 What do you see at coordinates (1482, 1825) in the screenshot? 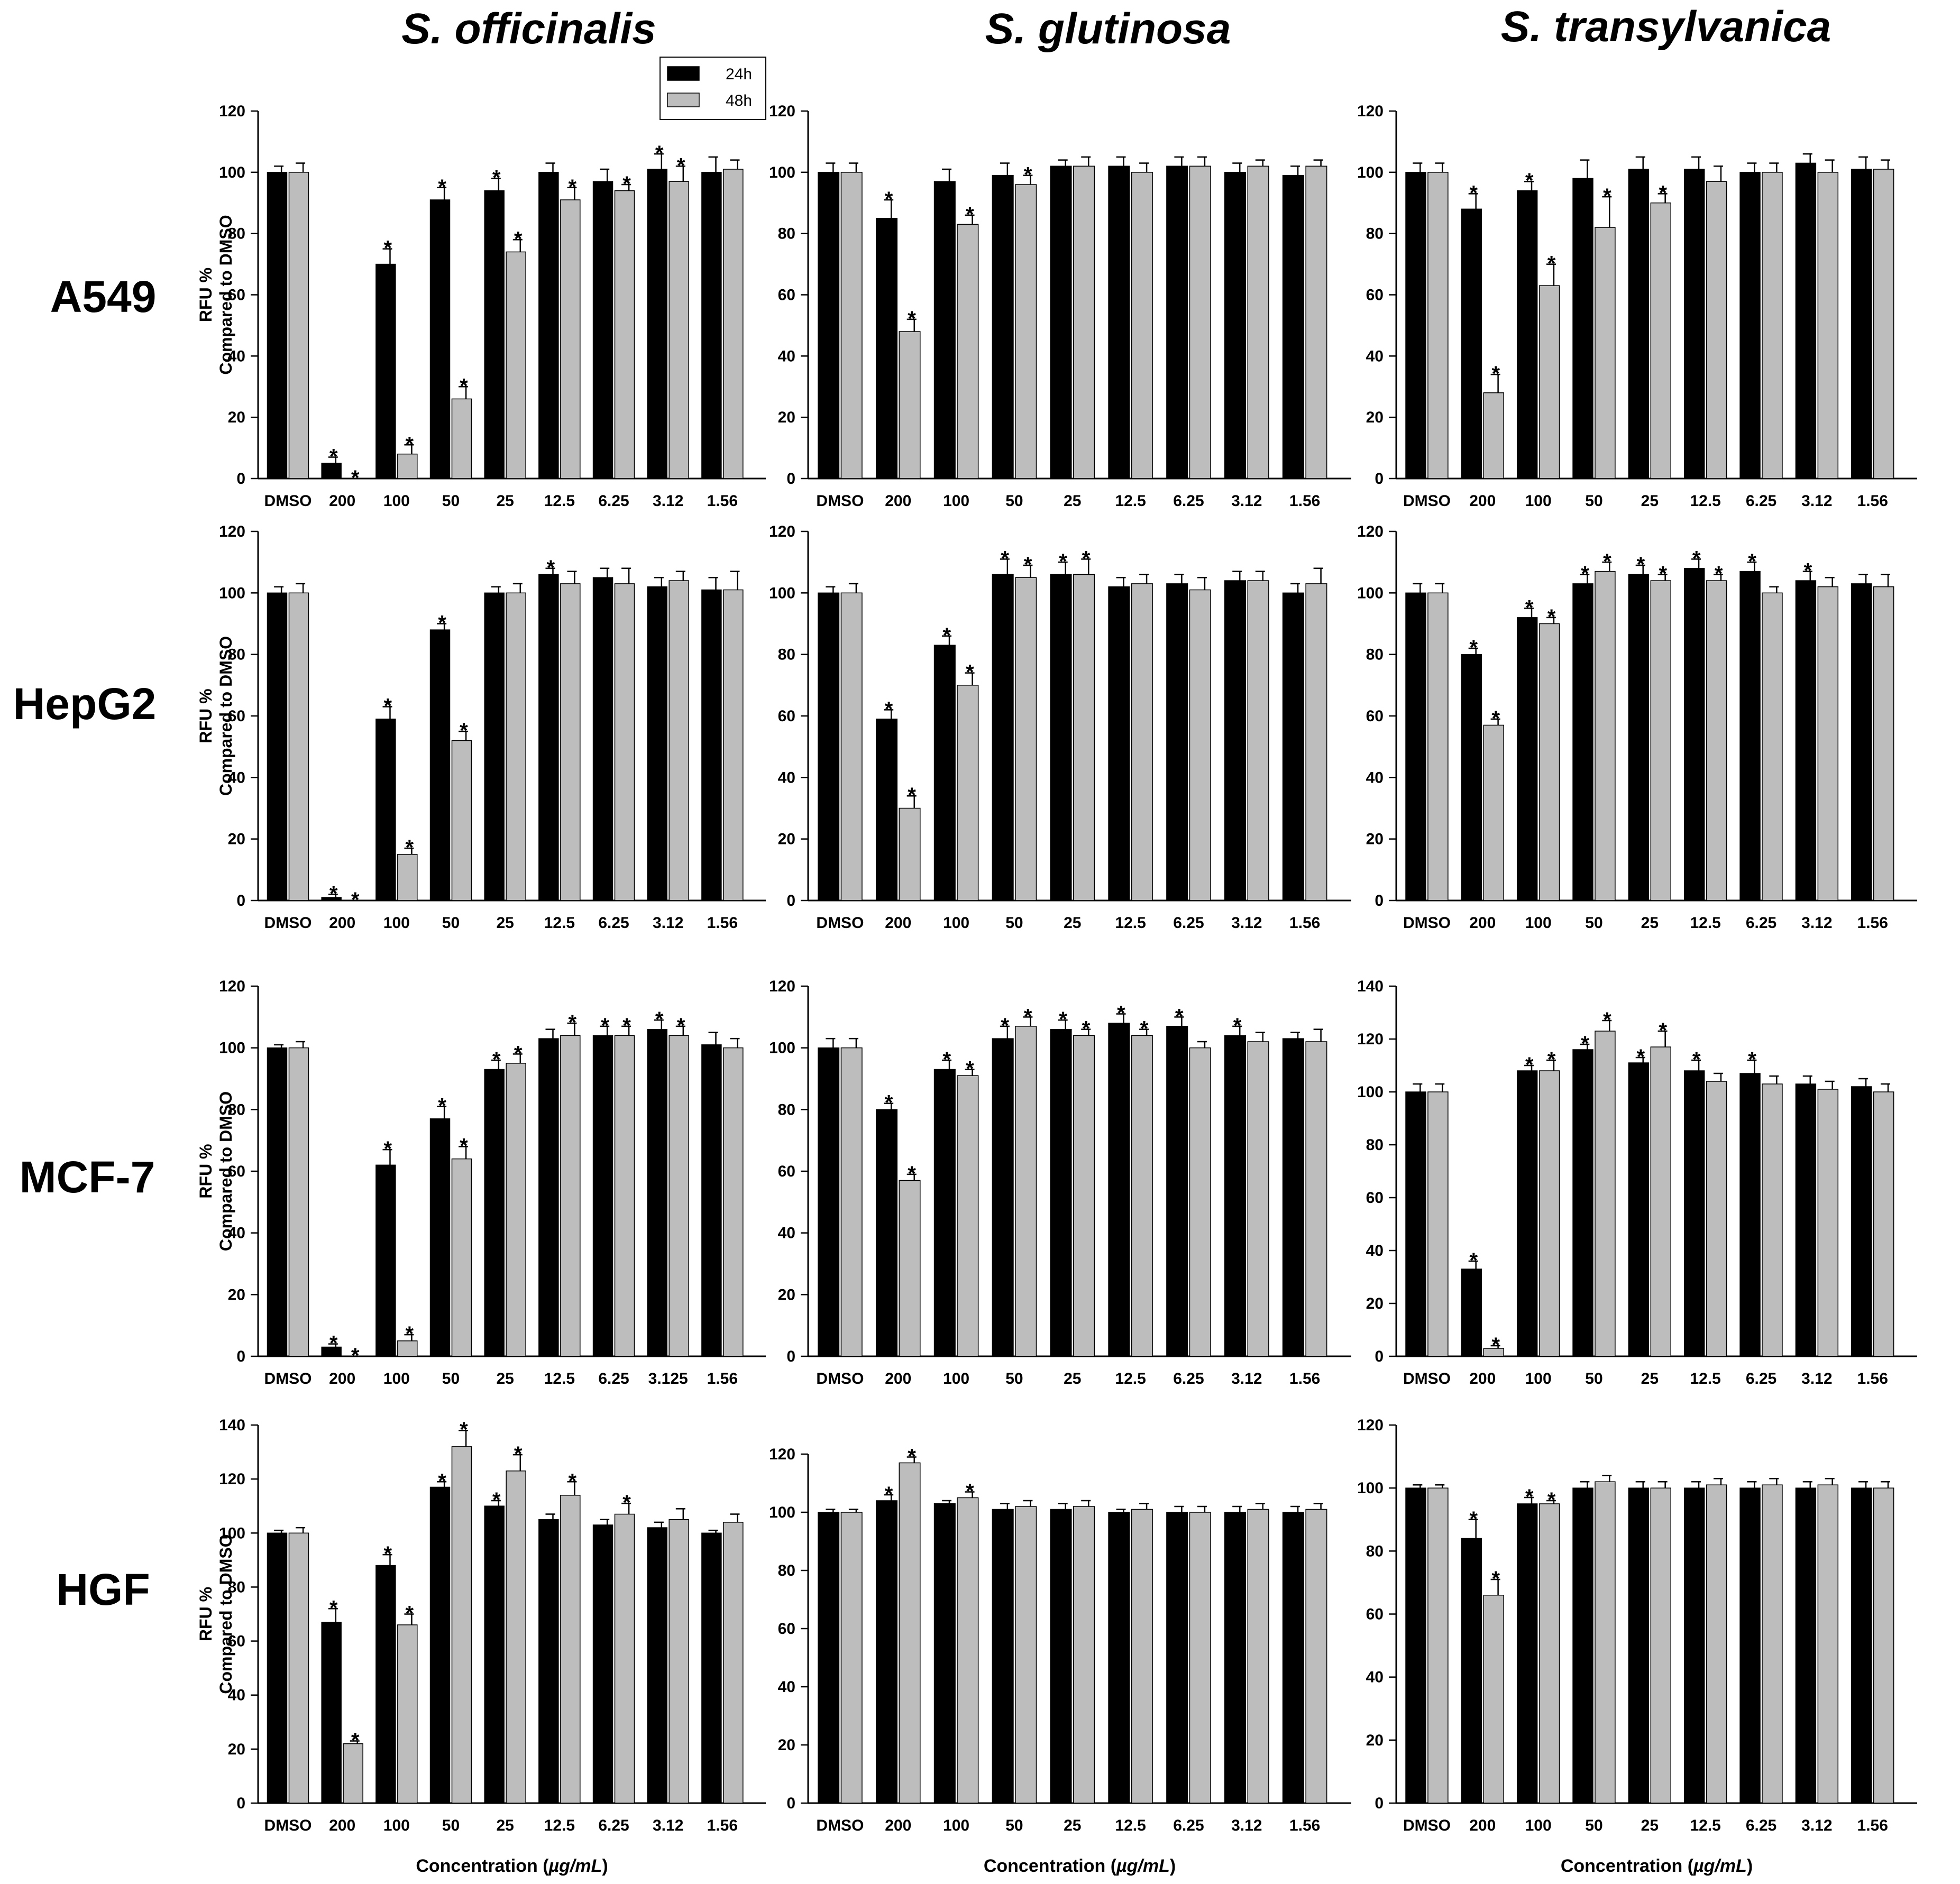
I see `x-tick-label: 200` at bounding box center [1482, 1825].